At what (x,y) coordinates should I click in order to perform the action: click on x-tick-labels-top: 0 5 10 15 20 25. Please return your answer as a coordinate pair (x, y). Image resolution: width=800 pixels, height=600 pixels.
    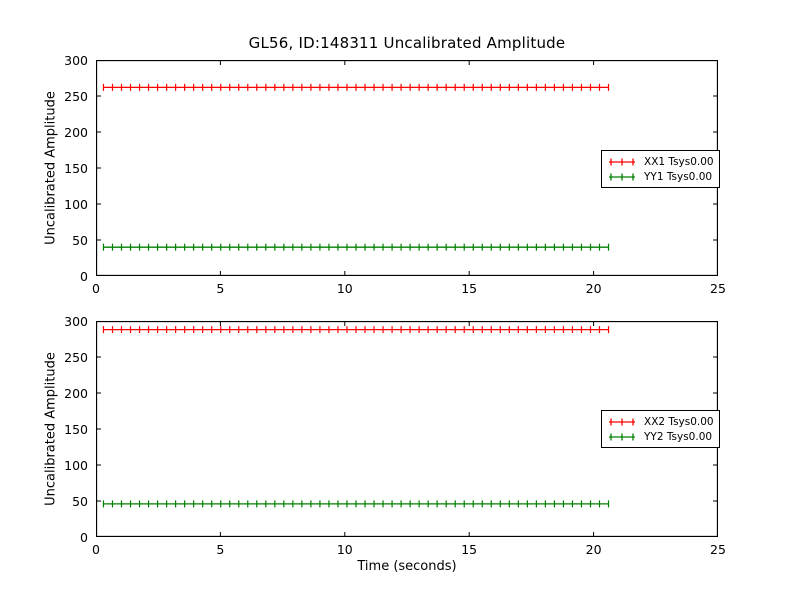
    Looking at the image, I should click on (409, 288).